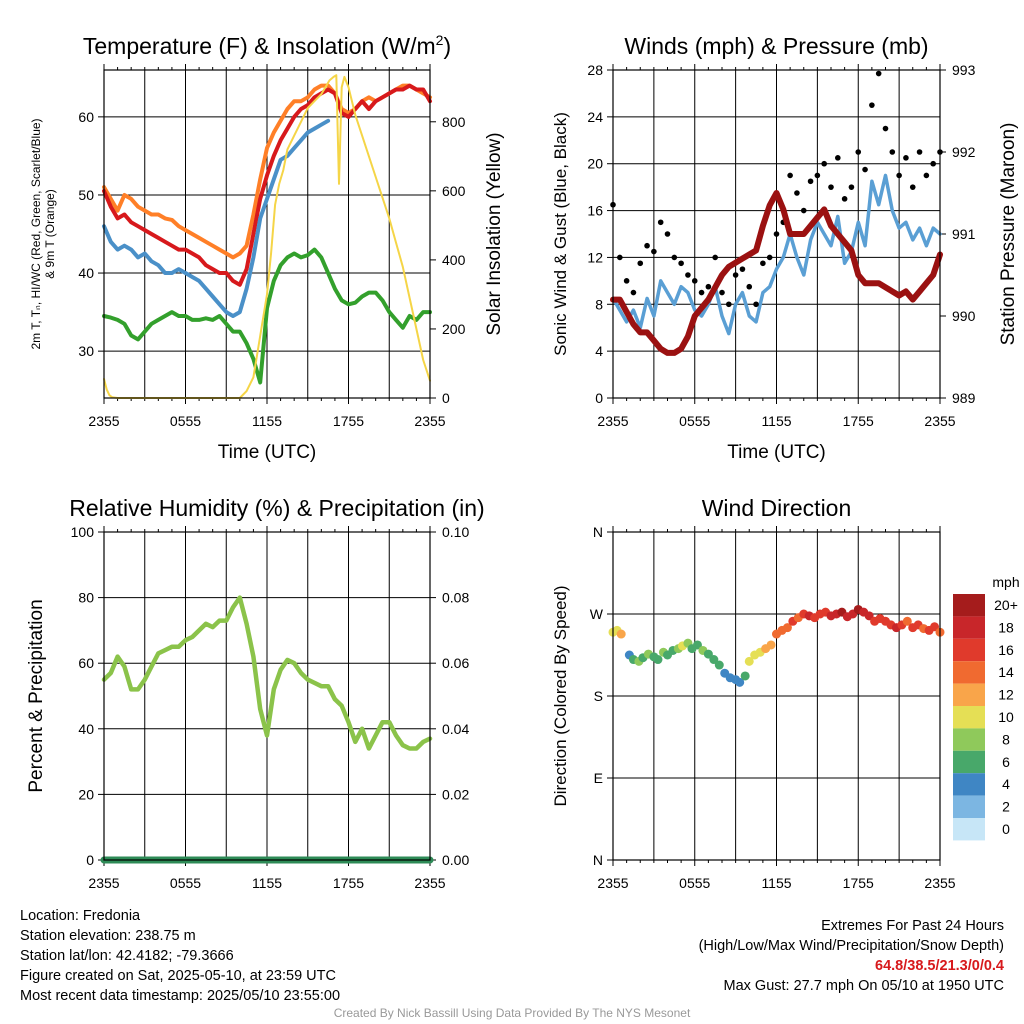 Image resolution: width=1024 pixels, height=1024 pixels. Describe the element at coordinates (455, 663) in the screenshot. I see `y2-tick-label: 0.06` at that location.